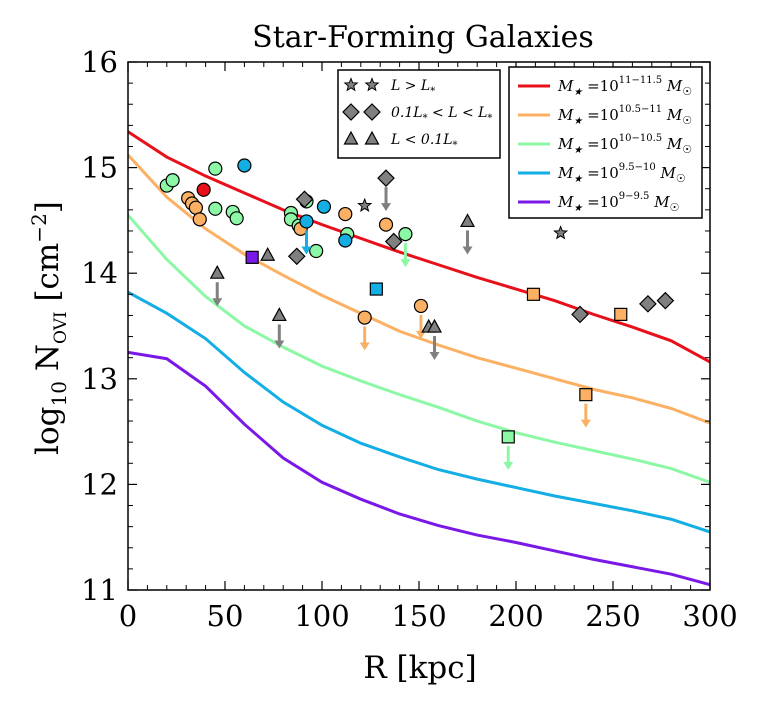 The image size is (763, 709). Describe the element at coordinates (99, 62) in the screenshot. I see `y-tick-label: 16` at that location.